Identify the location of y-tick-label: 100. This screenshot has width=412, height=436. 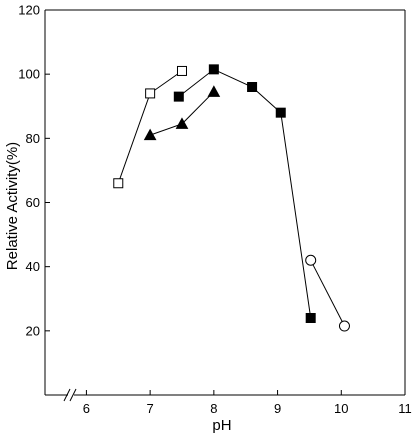
(29, 74).